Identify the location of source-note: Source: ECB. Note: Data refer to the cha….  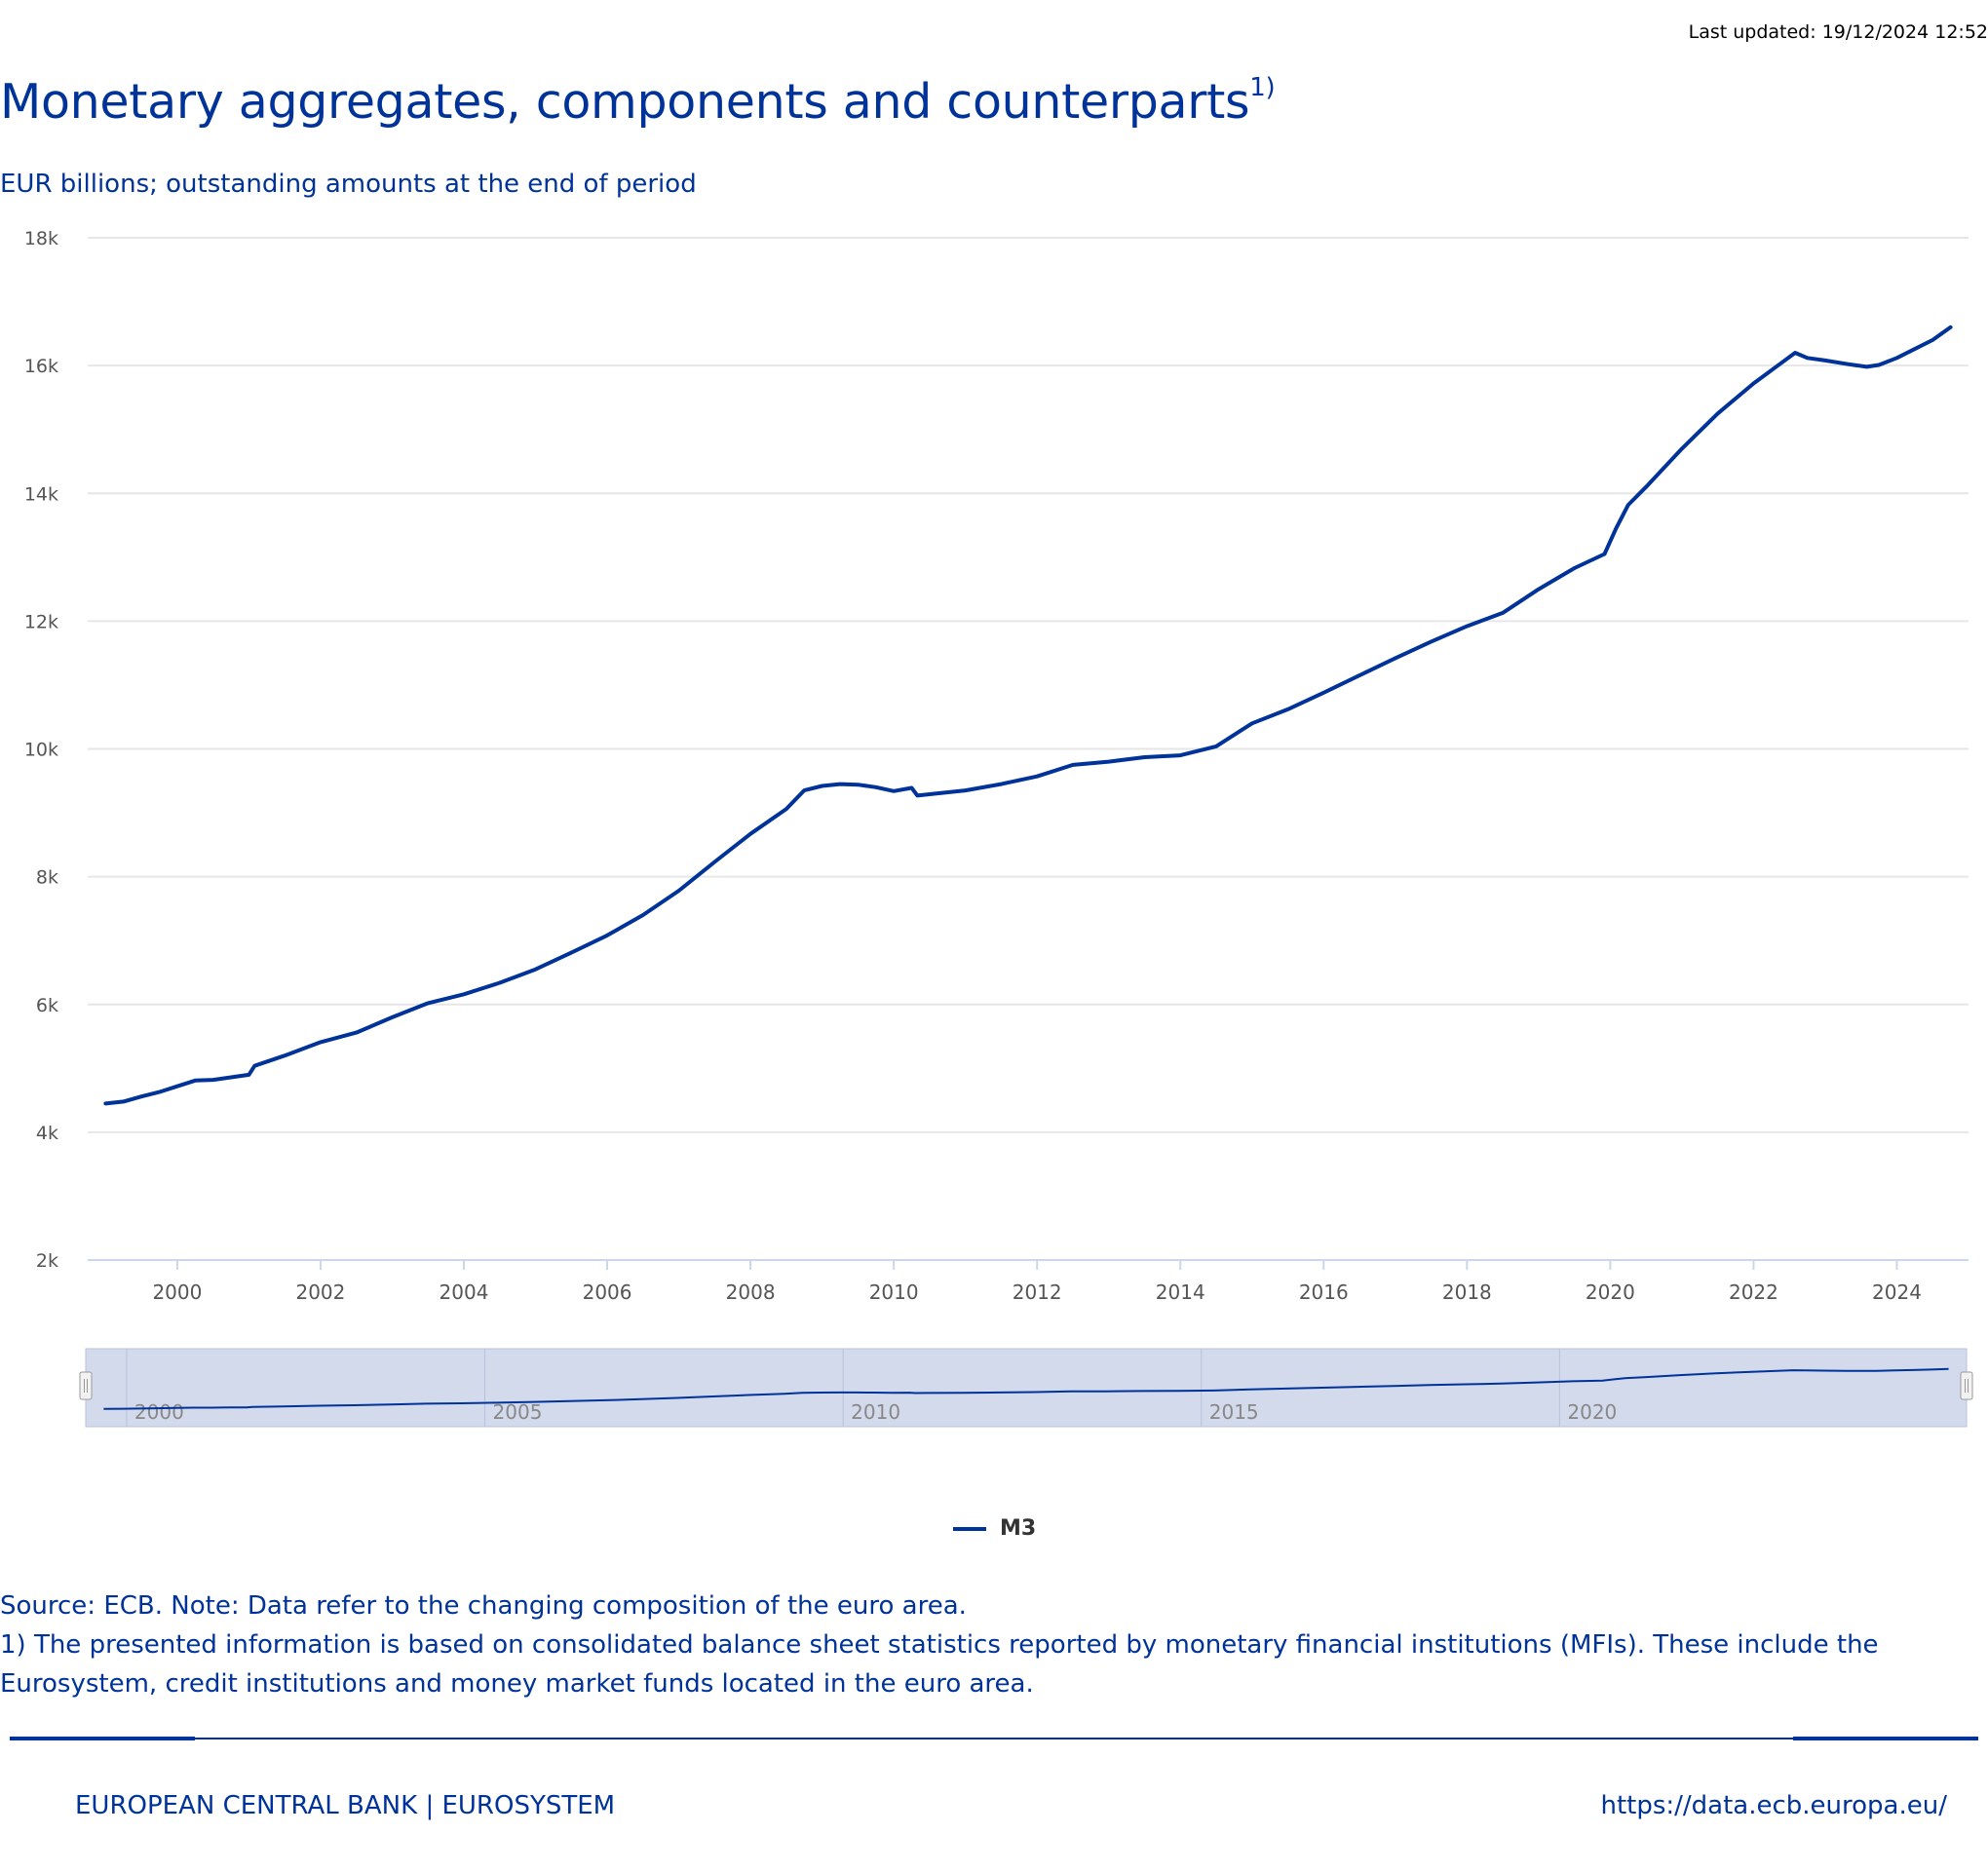
(483, 1606).